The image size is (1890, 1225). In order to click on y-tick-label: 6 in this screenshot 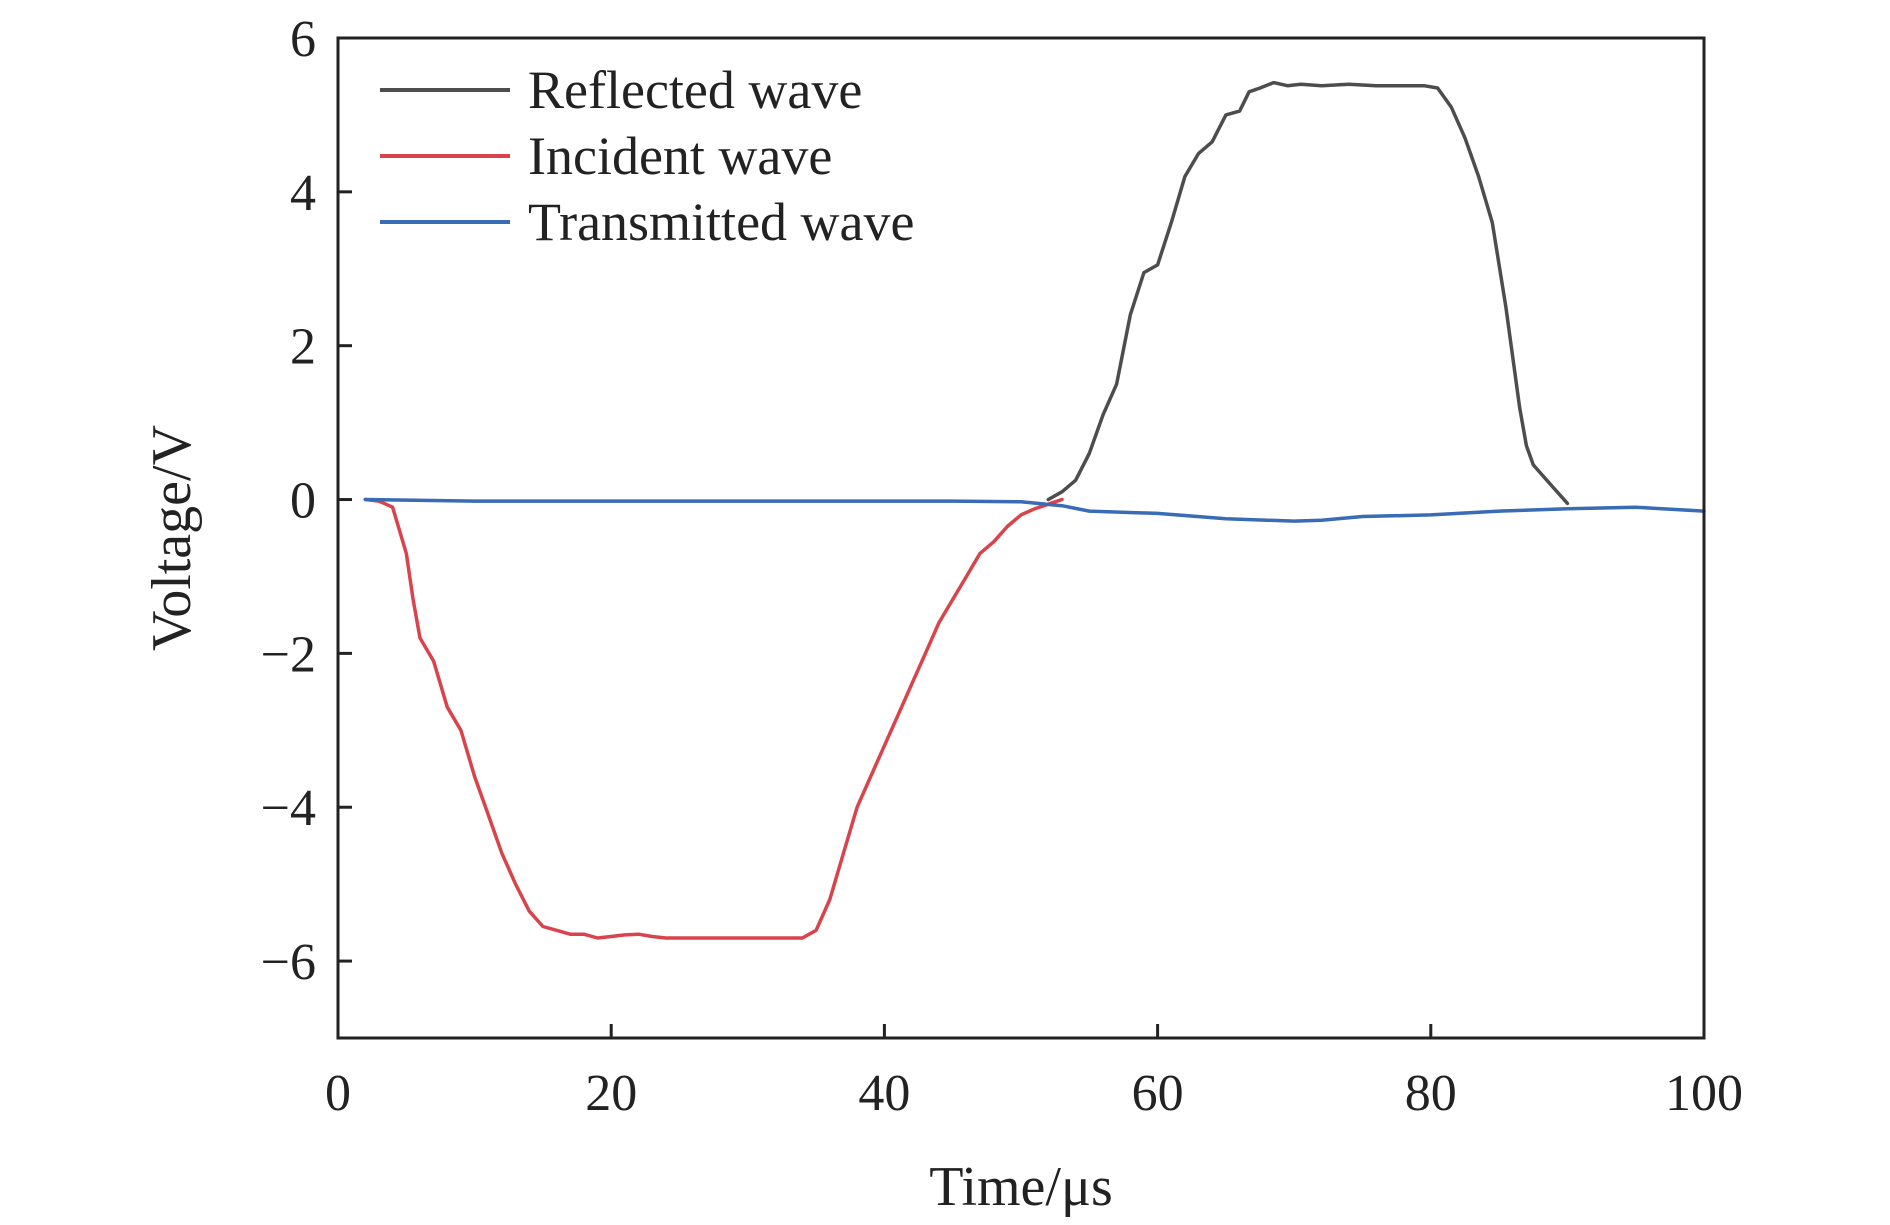, I will do `click(303, 39)`.